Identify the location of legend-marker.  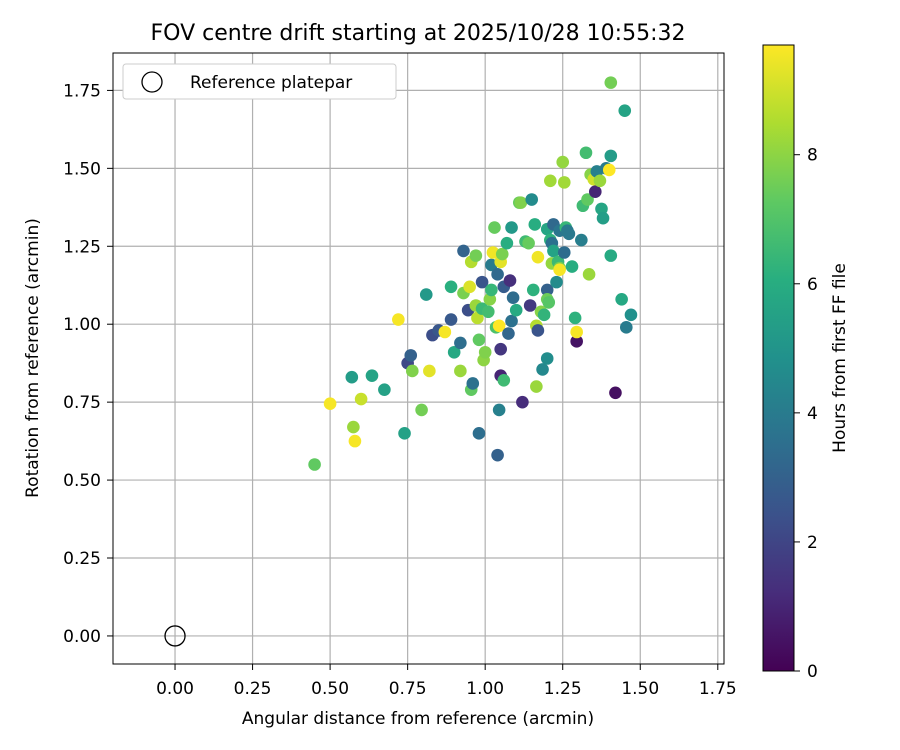
(152, 82).